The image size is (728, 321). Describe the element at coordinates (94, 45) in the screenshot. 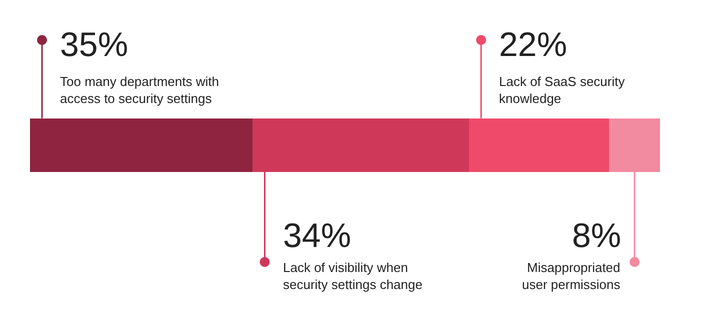

I see `data-label: 35%` at that location.